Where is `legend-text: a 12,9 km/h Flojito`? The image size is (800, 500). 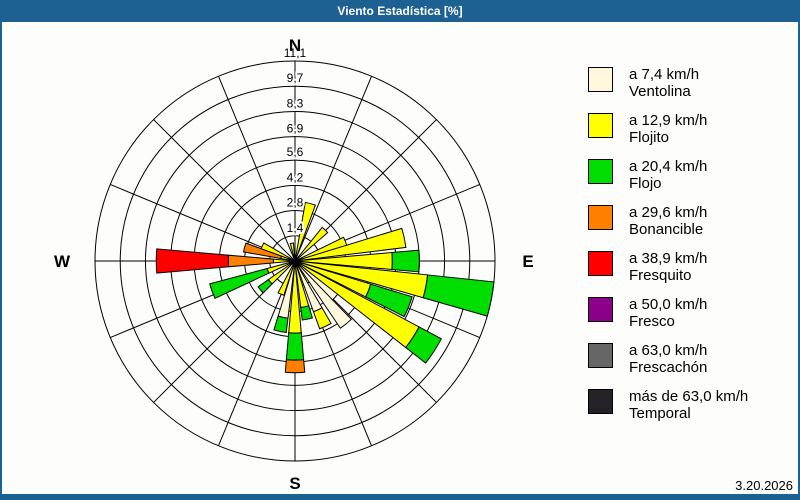 legend-text: a 12,9 km/h Flojito is located at coordinates (668, 129).